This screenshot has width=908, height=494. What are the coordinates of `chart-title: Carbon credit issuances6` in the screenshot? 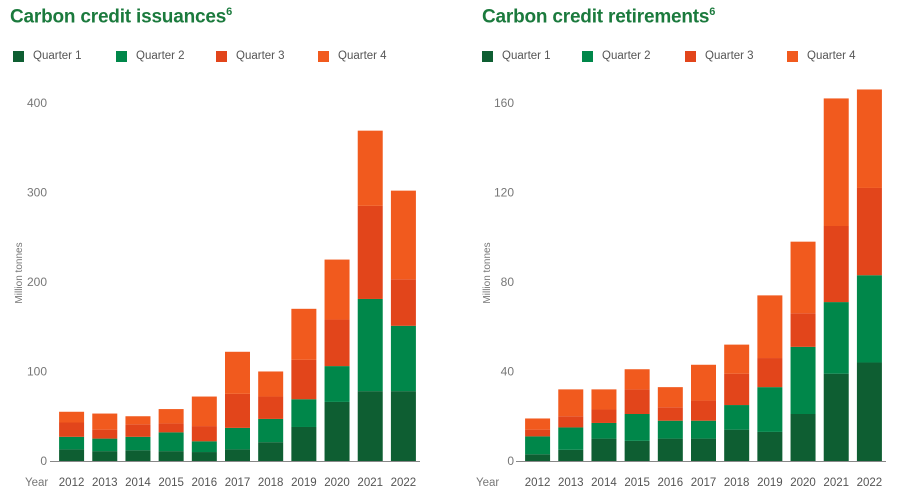 It's located at (121, 17).